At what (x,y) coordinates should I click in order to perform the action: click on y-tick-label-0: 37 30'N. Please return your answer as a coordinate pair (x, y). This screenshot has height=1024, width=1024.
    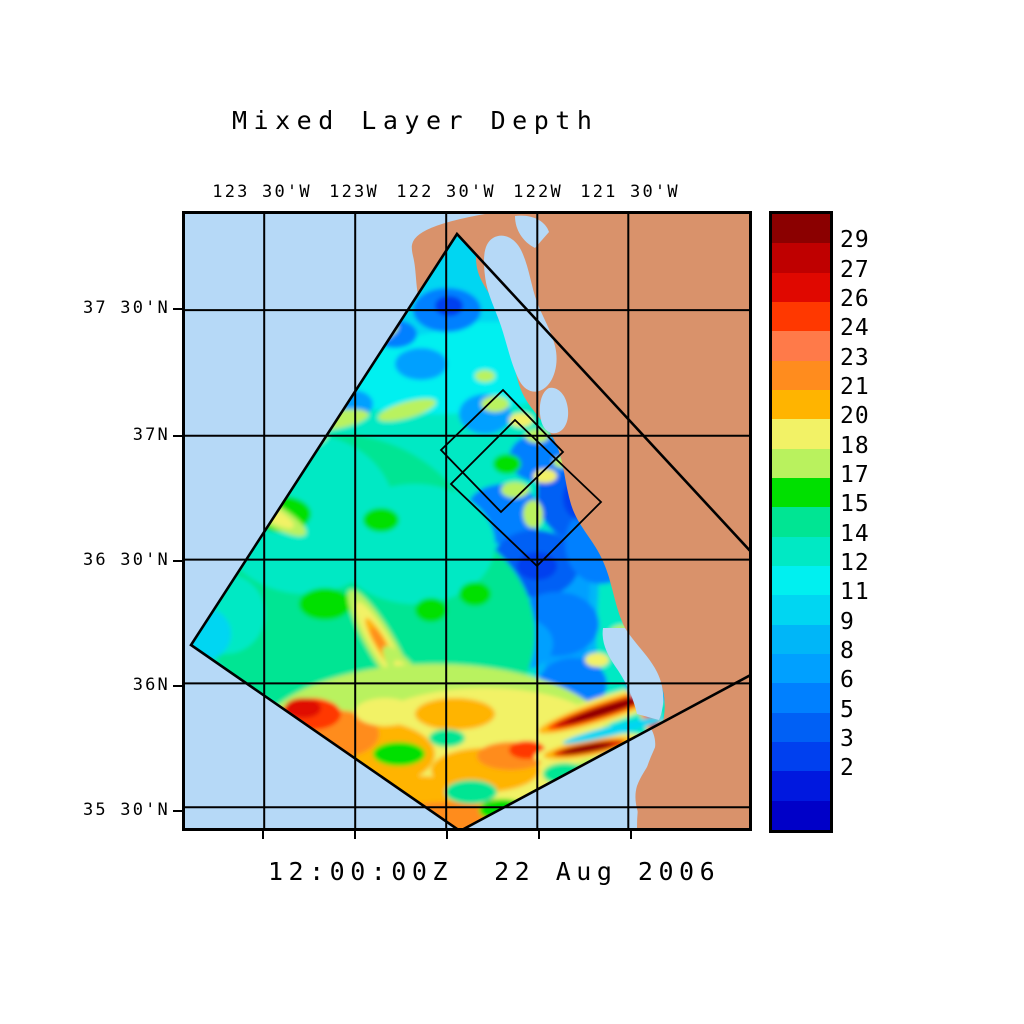
    Looking at the image, I should click on (126, 308).